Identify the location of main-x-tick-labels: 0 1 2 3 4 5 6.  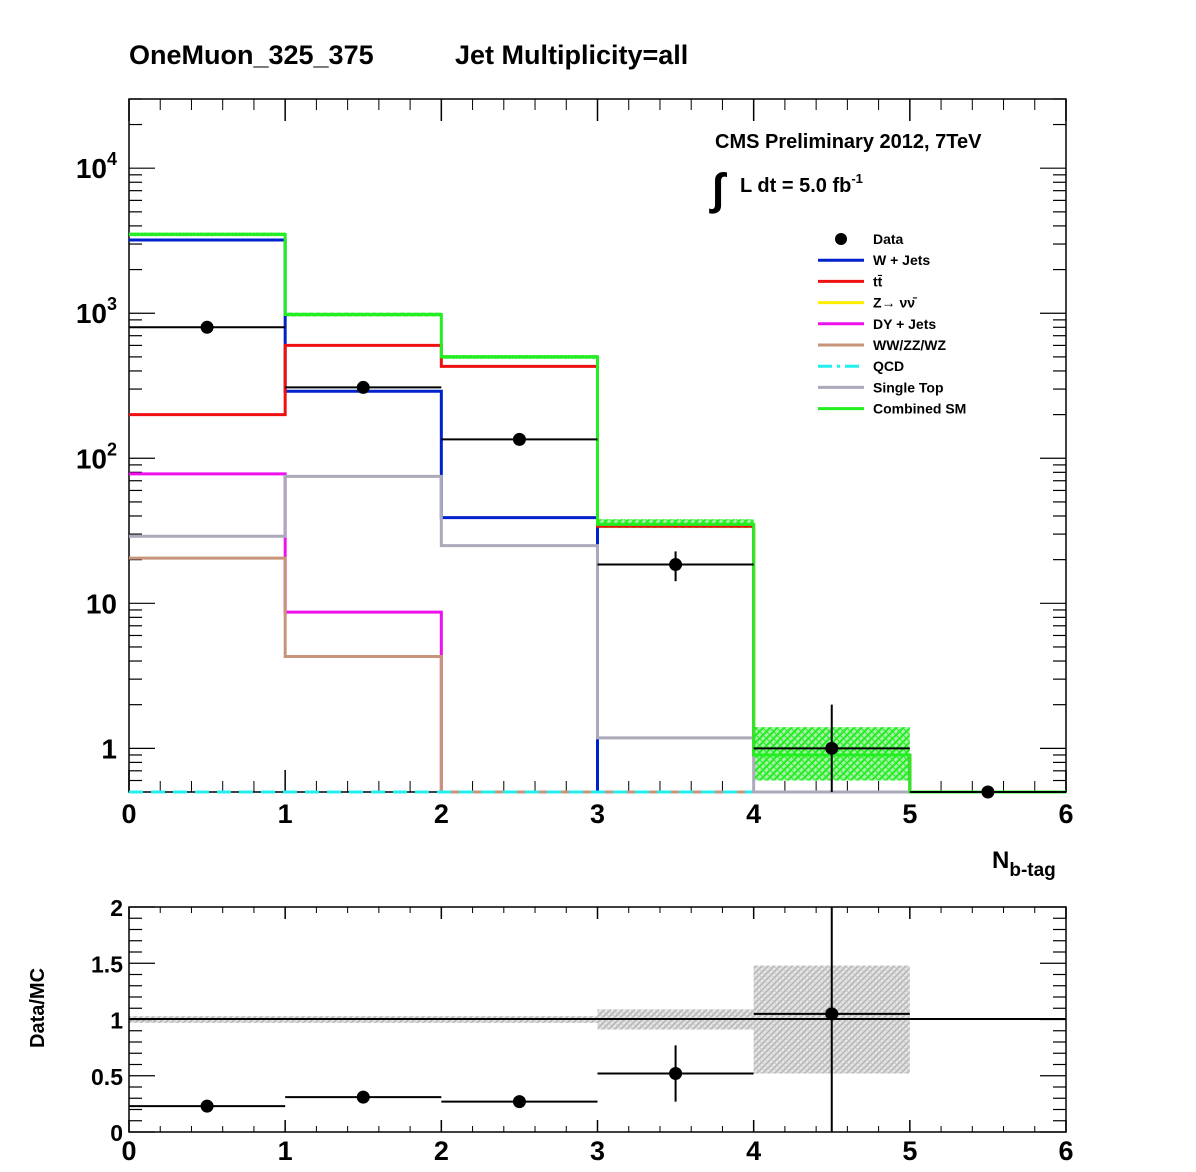
(597, 814).